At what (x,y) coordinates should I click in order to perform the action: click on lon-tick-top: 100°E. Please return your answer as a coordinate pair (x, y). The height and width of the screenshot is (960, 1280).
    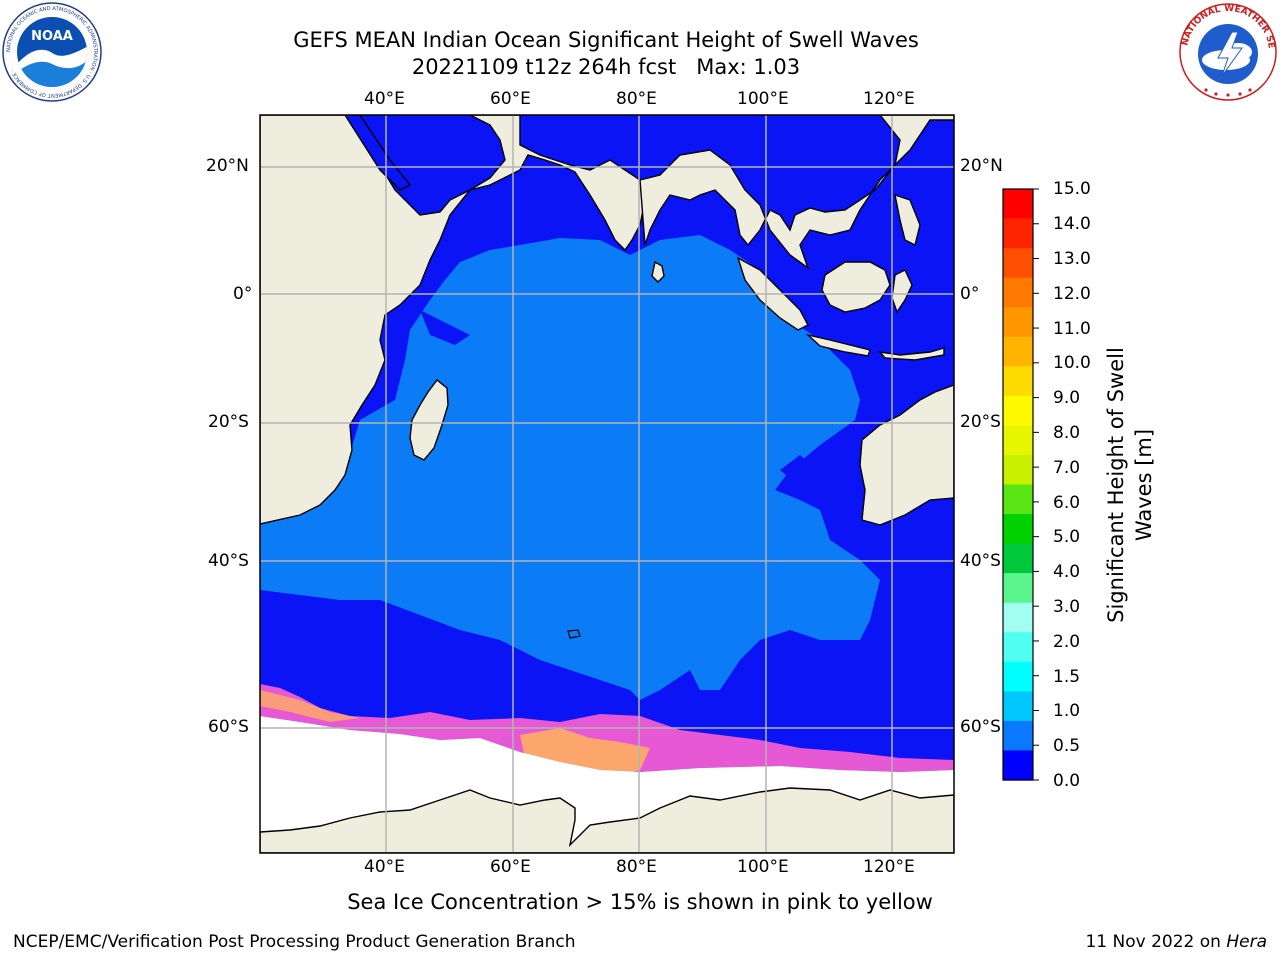
    Looking at the image, I should click on (763, 99).